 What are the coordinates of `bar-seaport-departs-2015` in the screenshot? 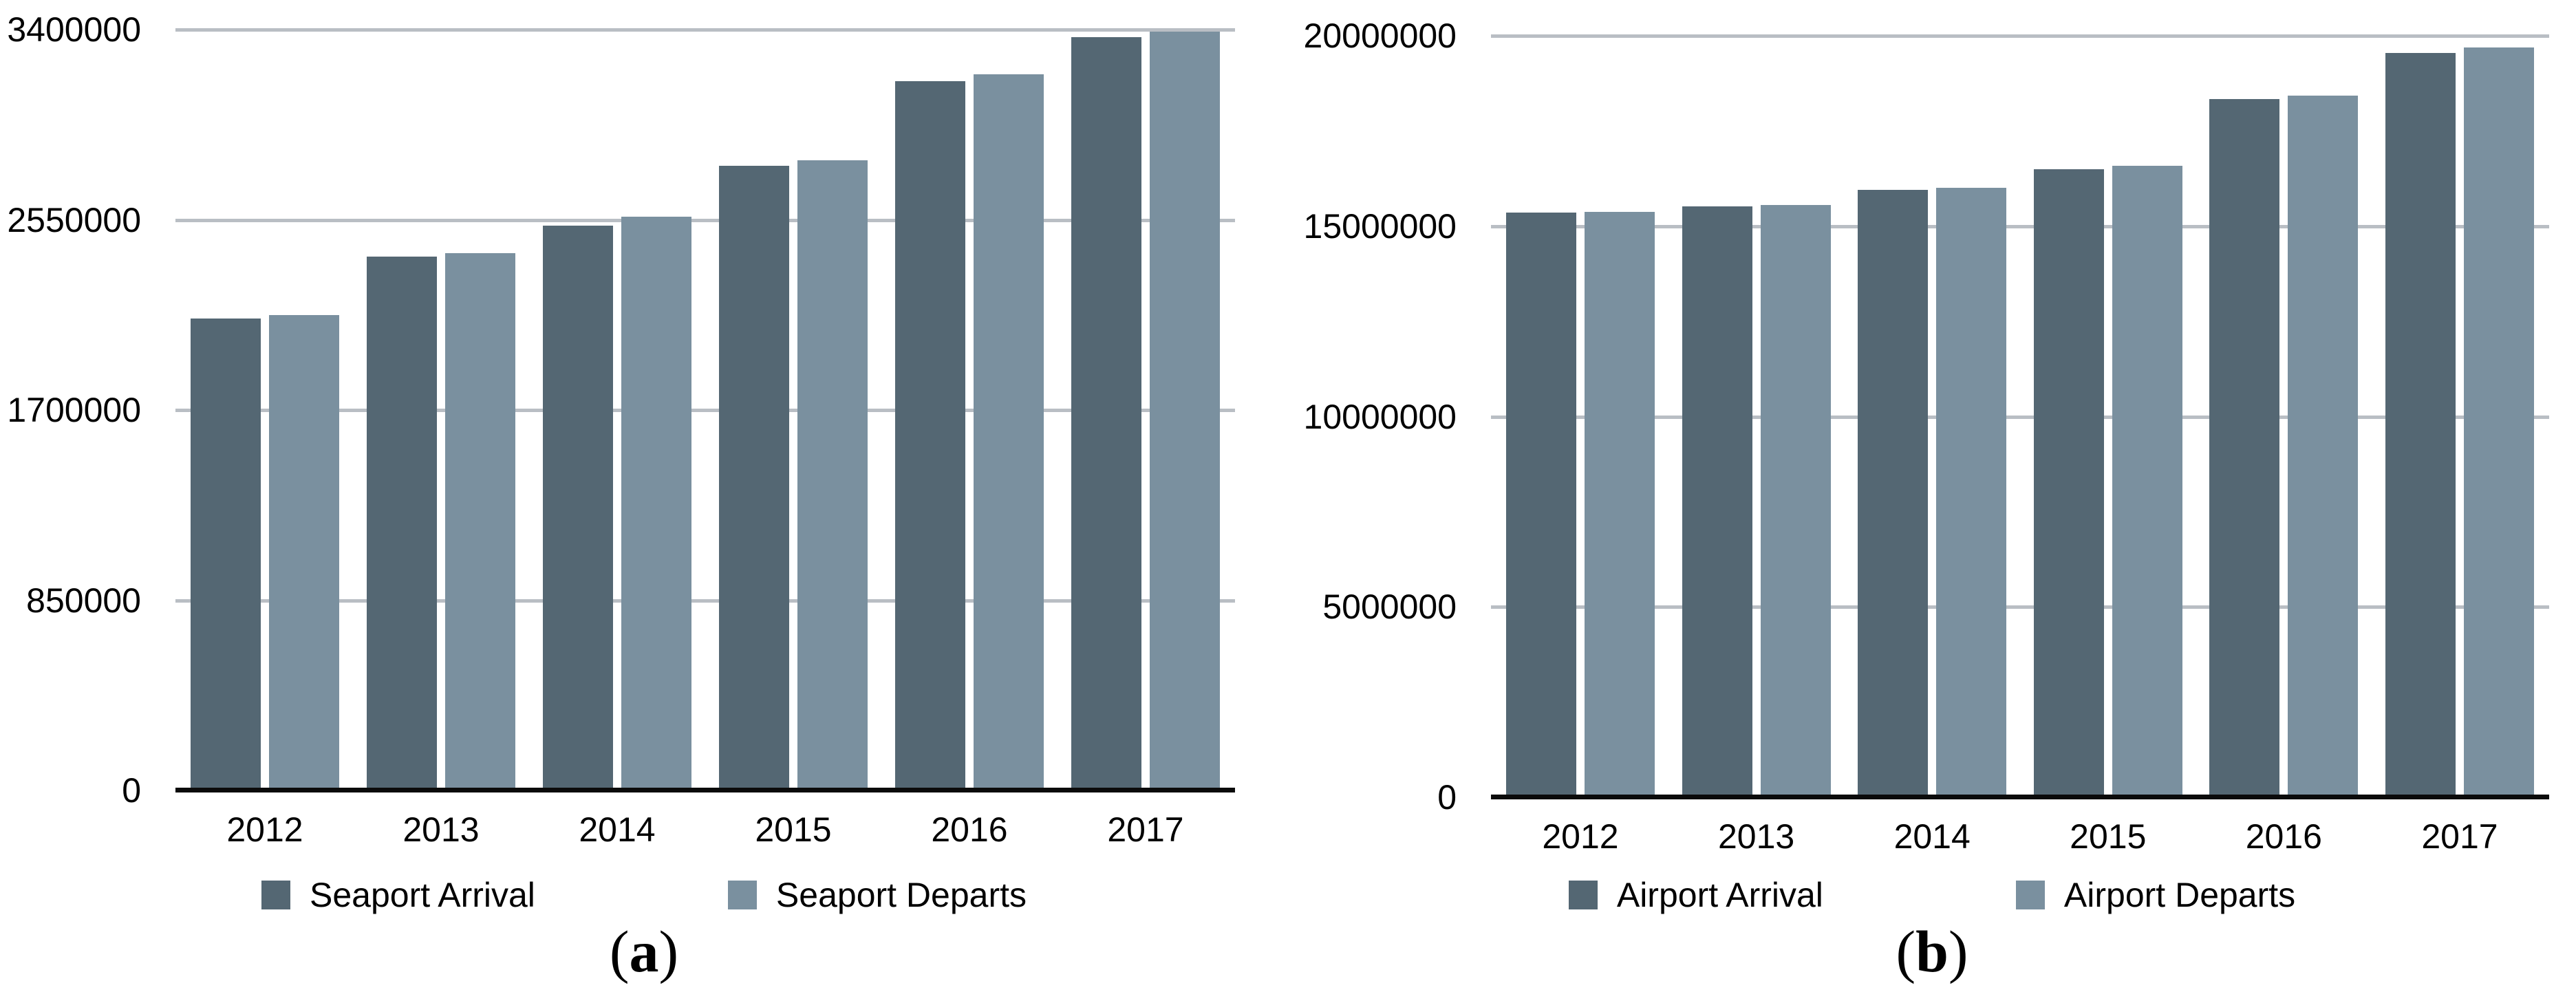 It's located at (832, 475).